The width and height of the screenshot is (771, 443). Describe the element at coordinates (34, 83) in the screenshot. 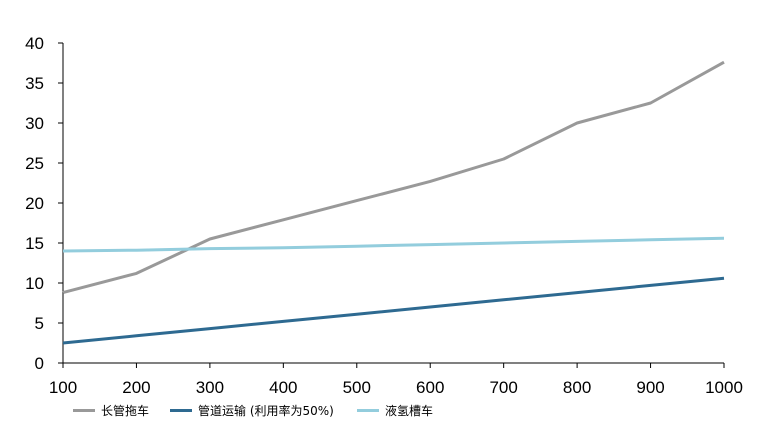

I see `y-tick-label: 35` at that location.